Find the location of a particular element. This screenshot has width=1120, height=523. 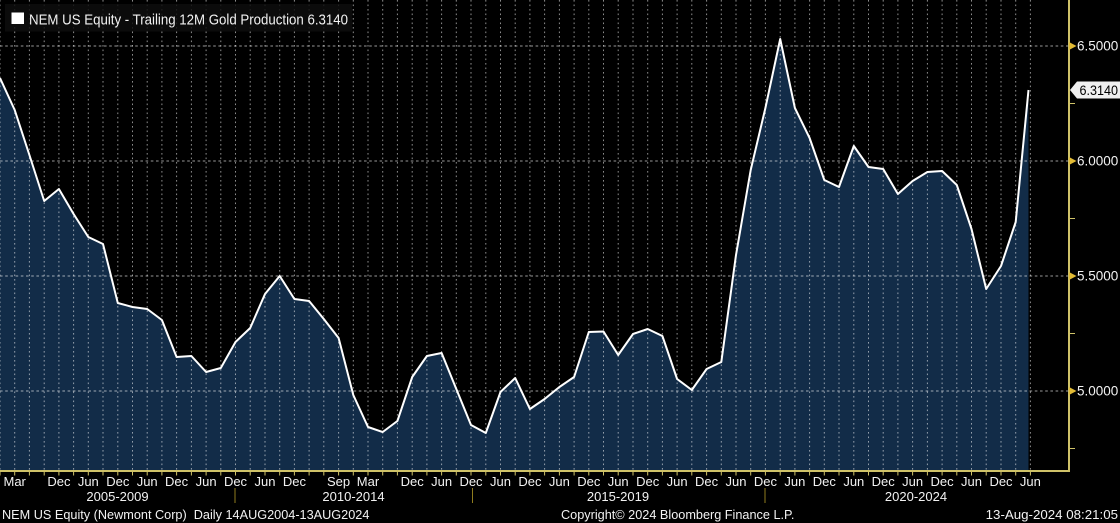

svg-text: 2015-2019 is located at coordinates (618, 496).